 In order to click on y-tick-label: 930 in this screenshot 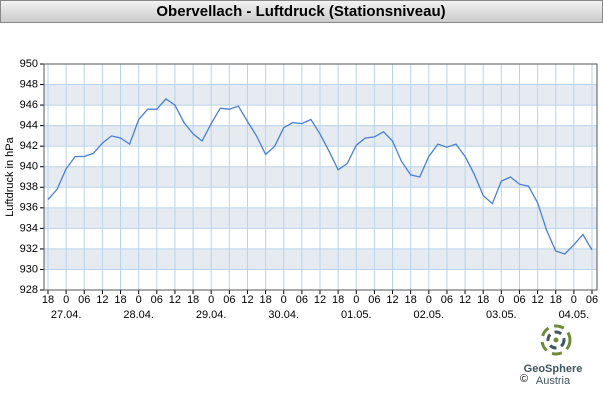, I will do `click(29, 269)`.